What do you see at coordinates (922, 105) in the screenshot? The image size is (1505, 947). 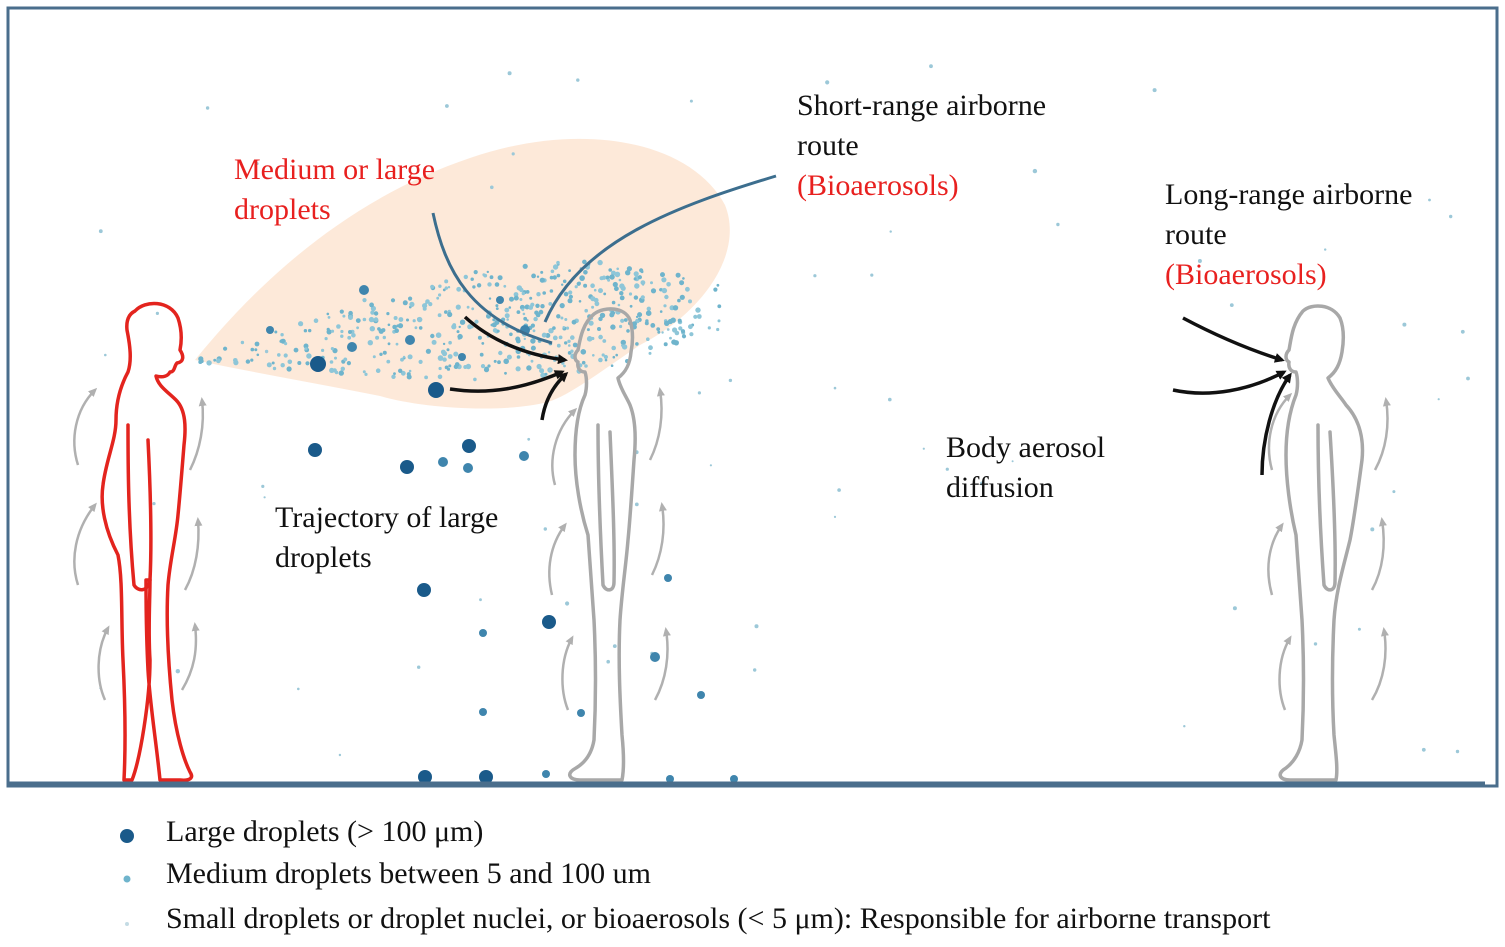 I see `short-range-label-line1: Short-range airborne` at bounding box center [922, 105].